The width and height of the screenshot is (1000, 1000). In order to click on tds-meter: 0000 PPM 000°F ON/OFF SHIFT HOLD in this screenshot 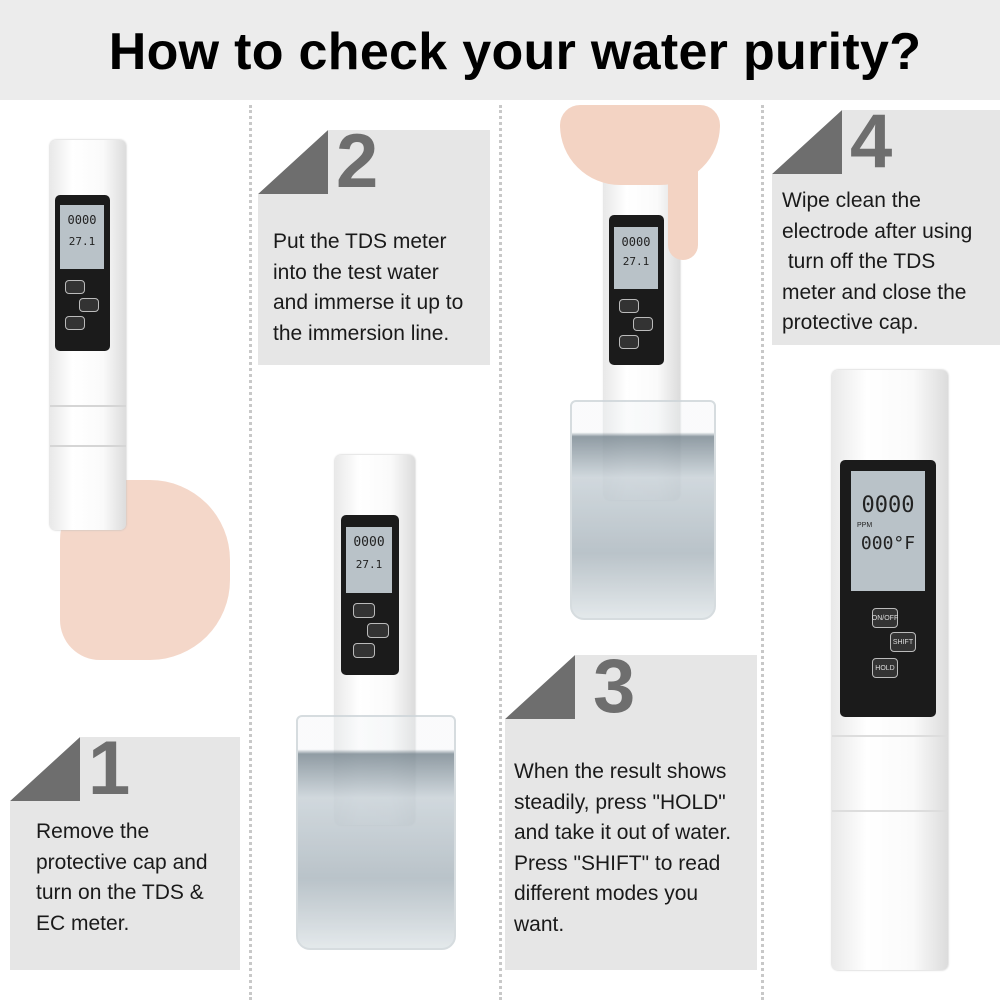, I will do `click(890, 670)`.